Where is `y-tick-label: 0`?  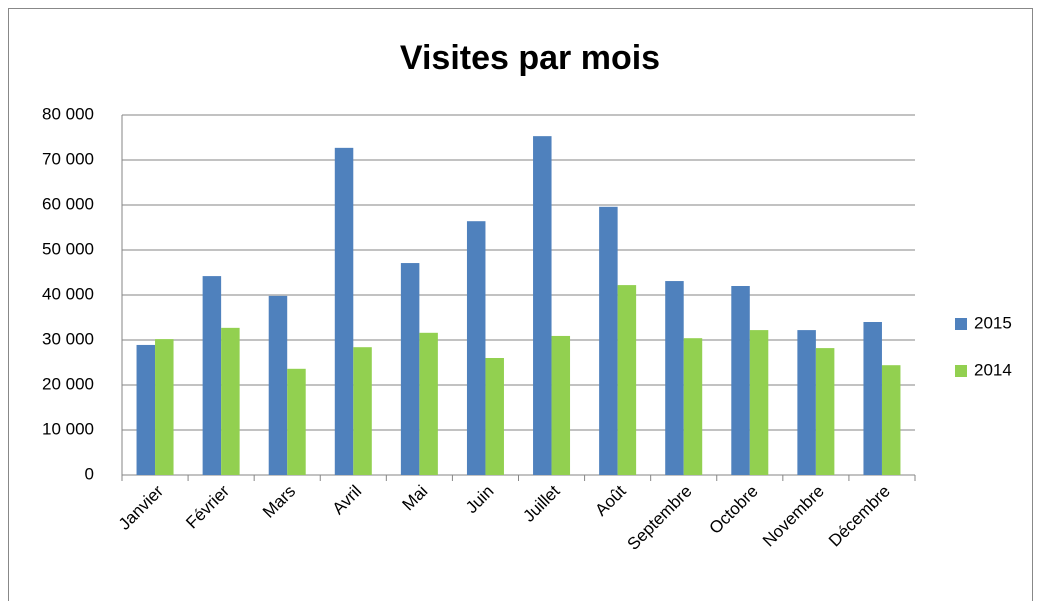
y-tick-label: 0 is located at coordinates (89, 473).